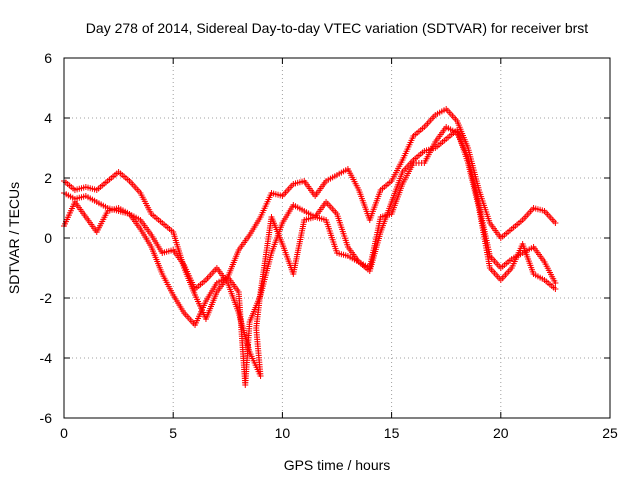  I want to click on y-tick-label: 6, so click(48, 58).